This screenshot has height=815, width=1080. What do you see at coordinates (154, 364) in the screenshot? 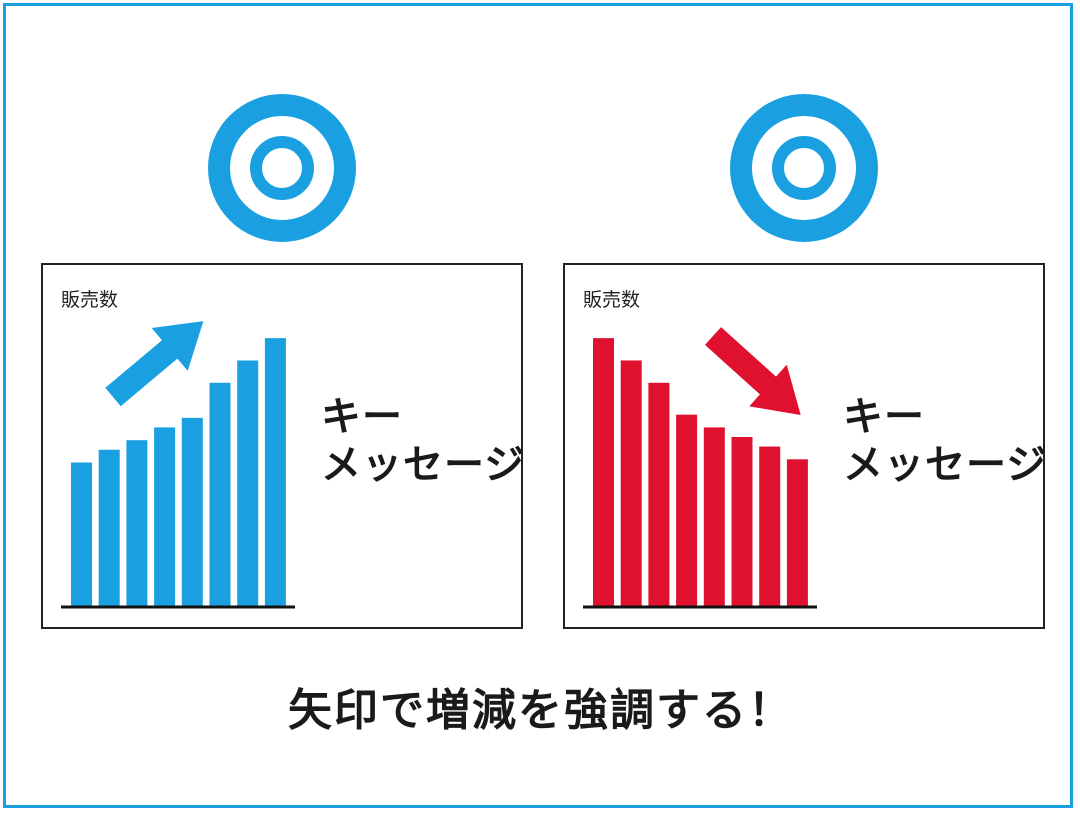
I see `arrow-up-right-icon` at bounding box center [154, 364].